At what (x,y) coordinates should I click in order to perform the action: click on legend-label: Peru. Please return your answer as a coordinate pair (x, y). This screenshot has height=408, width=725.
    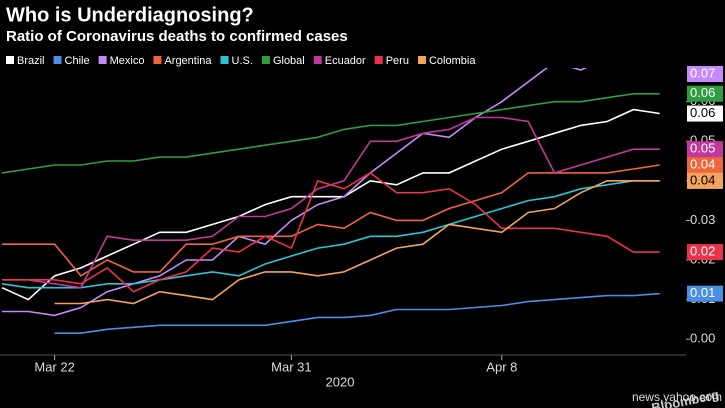
    Looking at the image, I should click on (397, 61).